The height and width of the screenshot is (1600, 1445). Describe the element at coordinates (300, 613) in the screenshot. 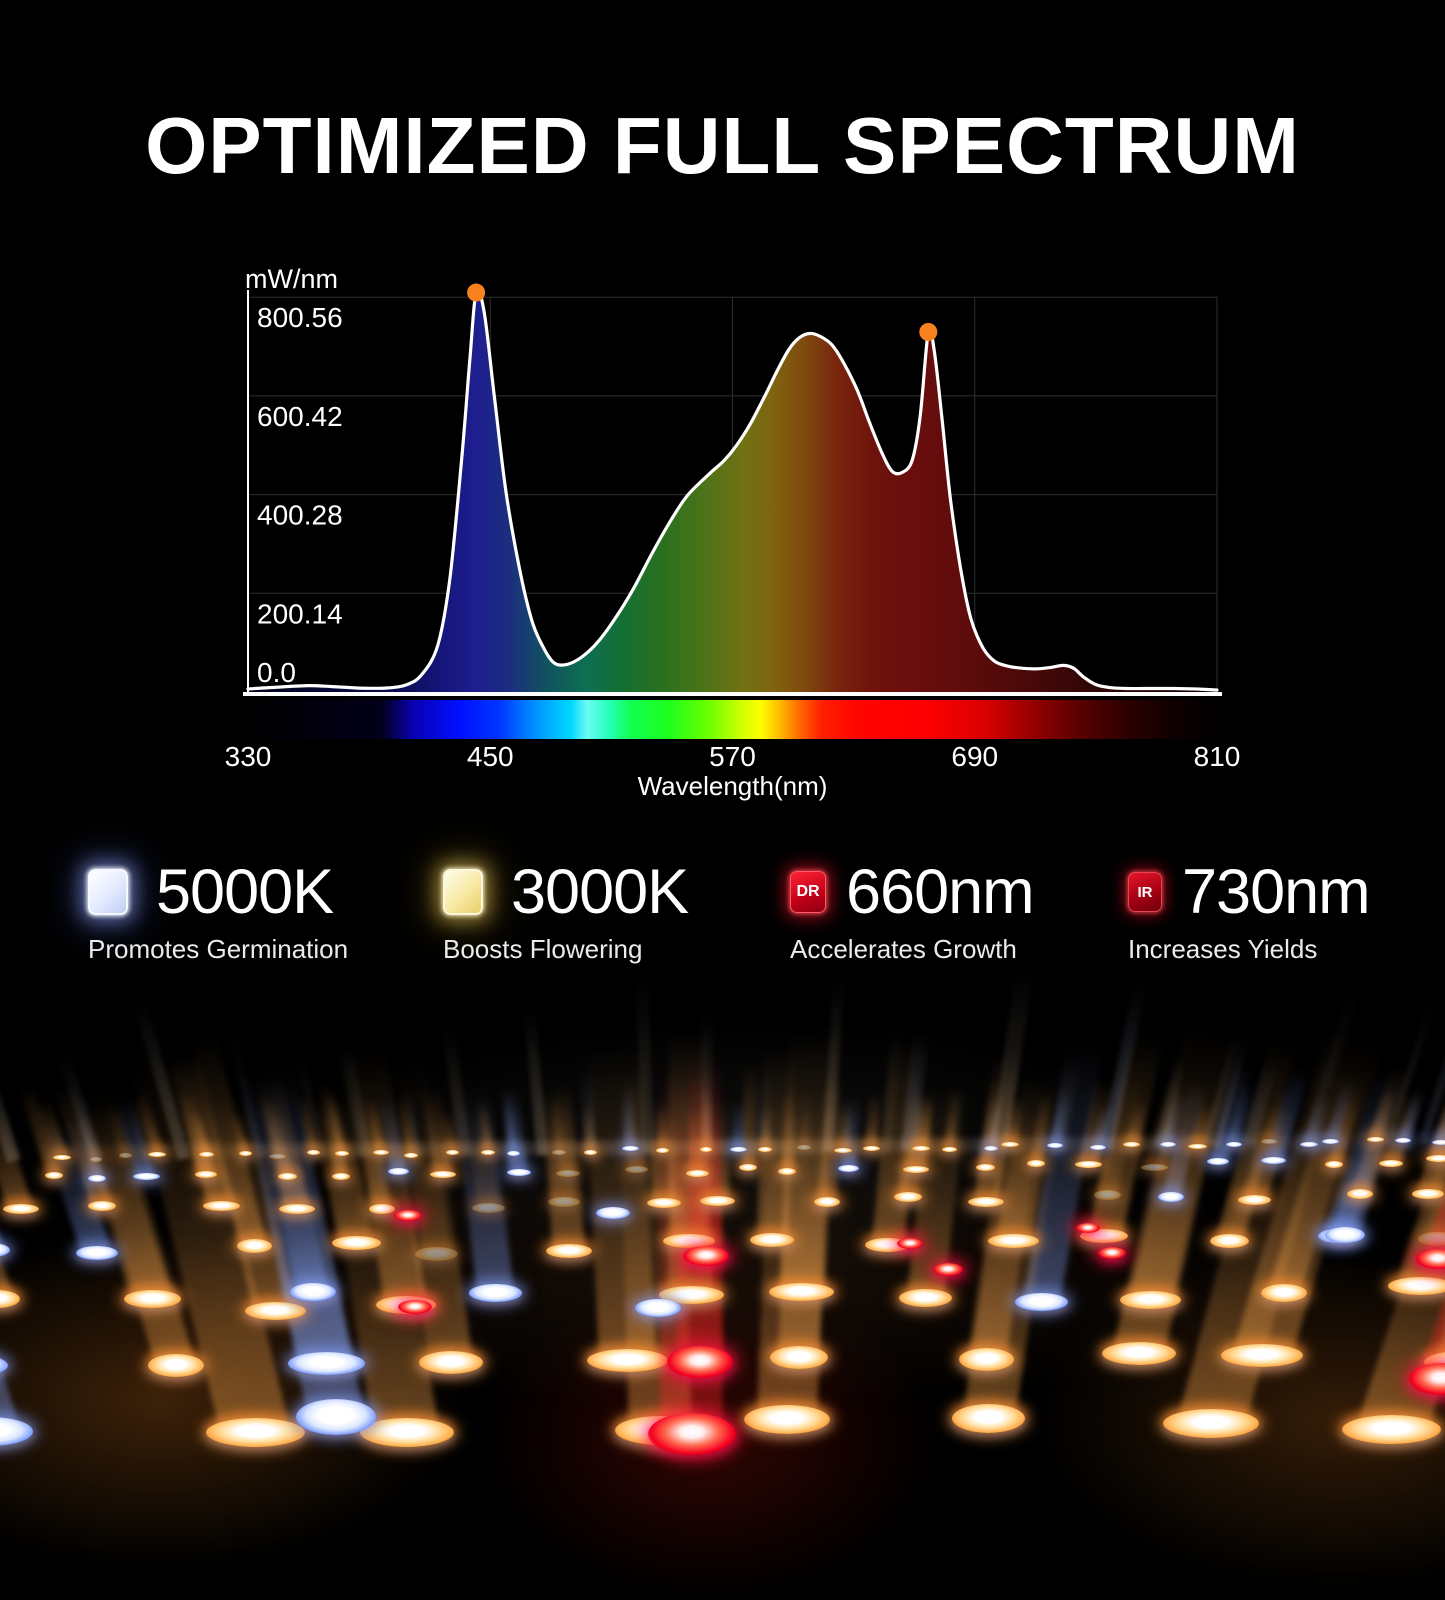

I see `y-tick-label: 200.14` at that location.